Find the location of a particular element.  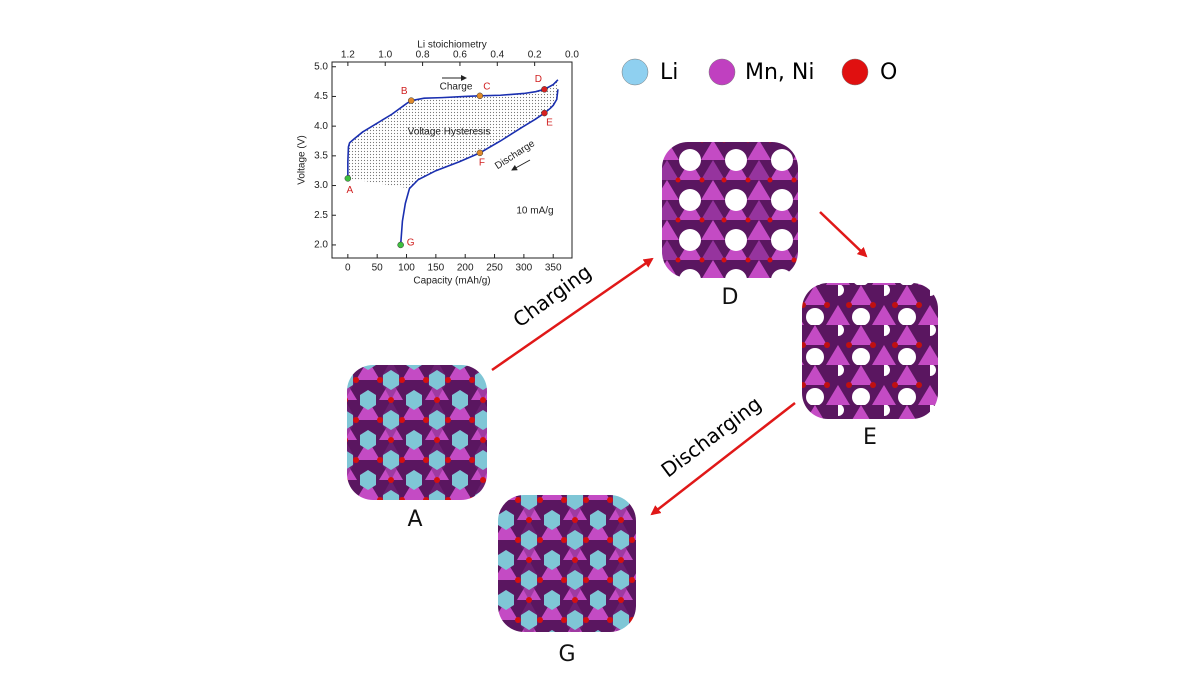

plot-frame is located at coordinates (452, 160).